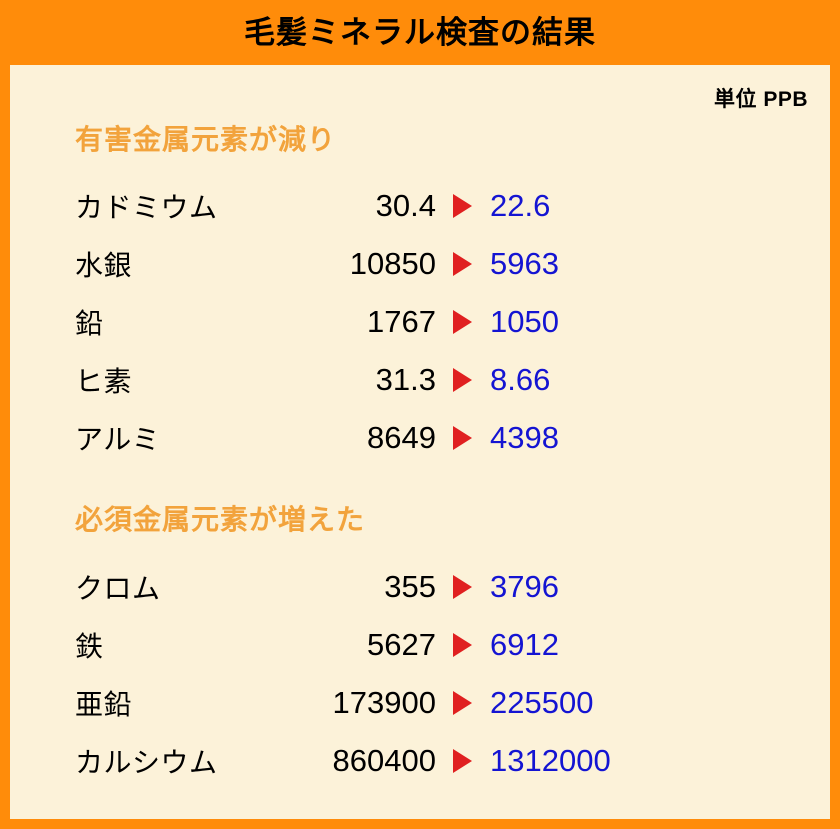  What do you see at coordinates (524, 321) in the screenshot?
I see `row-after-value: 1050` at bounding box center [524, 321].